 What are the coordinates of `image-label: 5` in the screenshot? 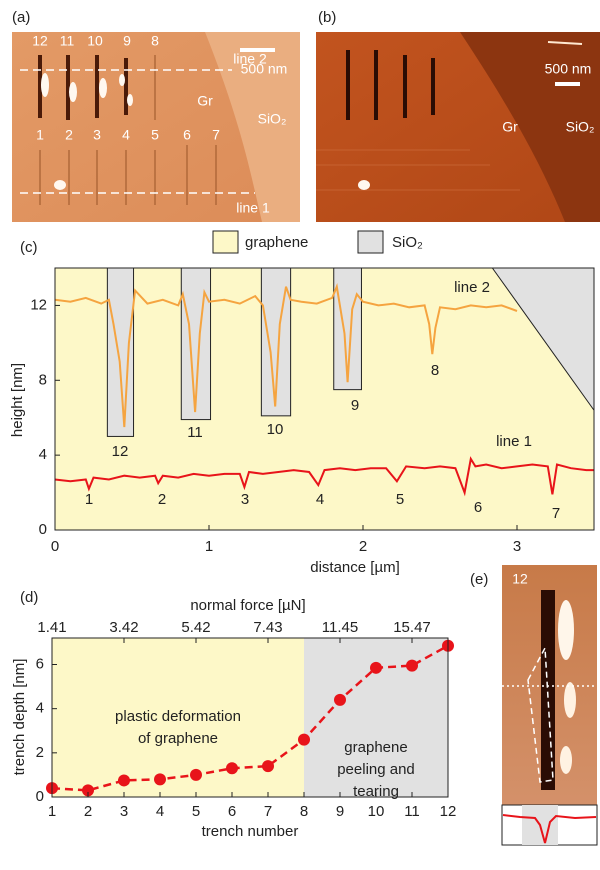 It's located at (155, 135).